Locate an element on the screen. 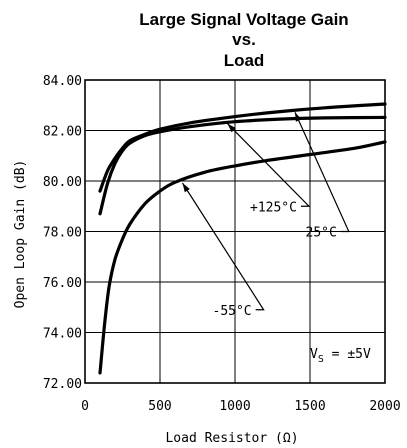 This screenshot has height=448, width=407. annotation-label-25-c: 25°C is located at coordinates (321, 233).